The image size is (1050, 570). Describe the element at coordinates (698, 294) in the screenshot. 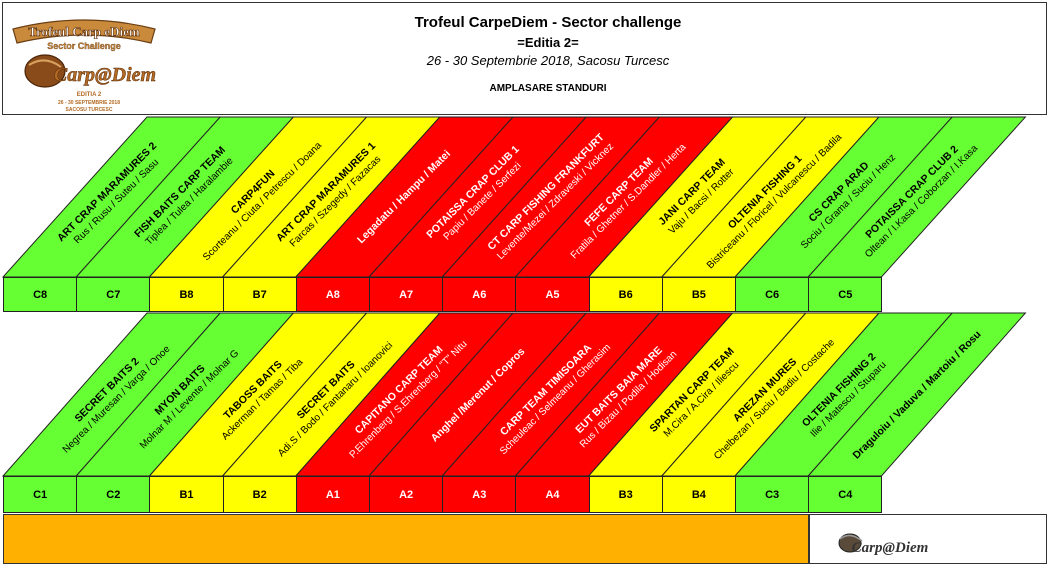

I see `stand-b5: B5` at that location.